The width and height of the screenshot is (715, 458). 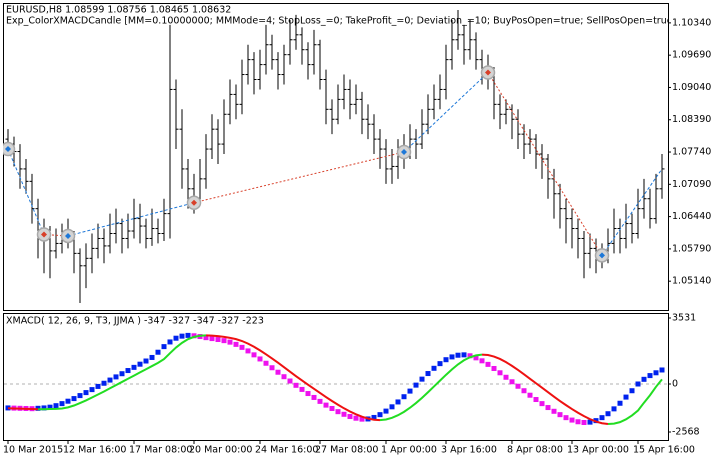 What do you see at coordinates (286, 450) in the screenshot?
I see `x-tick-label: 24 Mar 16:00` at bounding box center [286, 450].